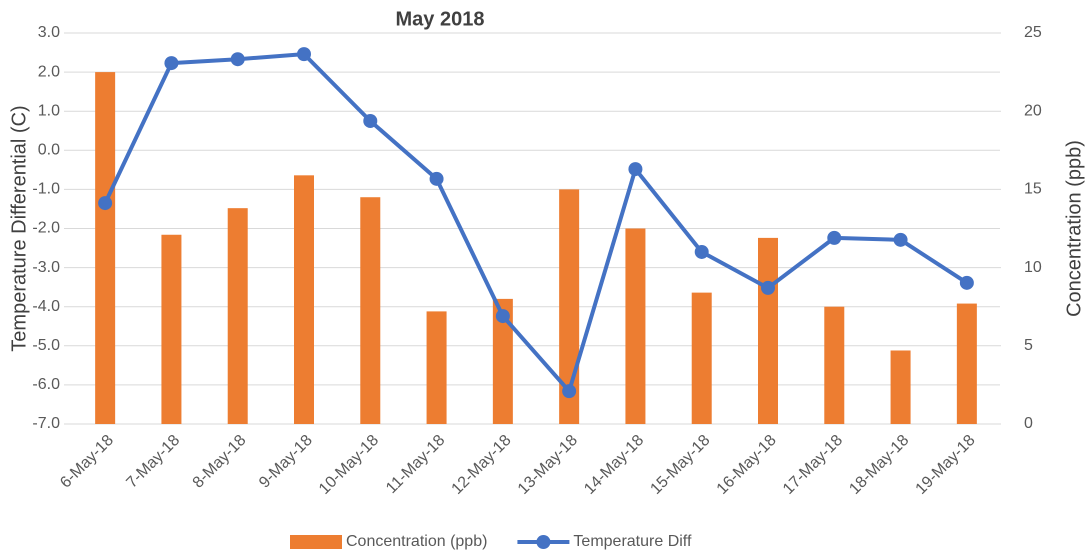 The height and width of the screenshot is (555, 1089). I want to click on x-tick-label: 6-May-18, so click(87, 462).